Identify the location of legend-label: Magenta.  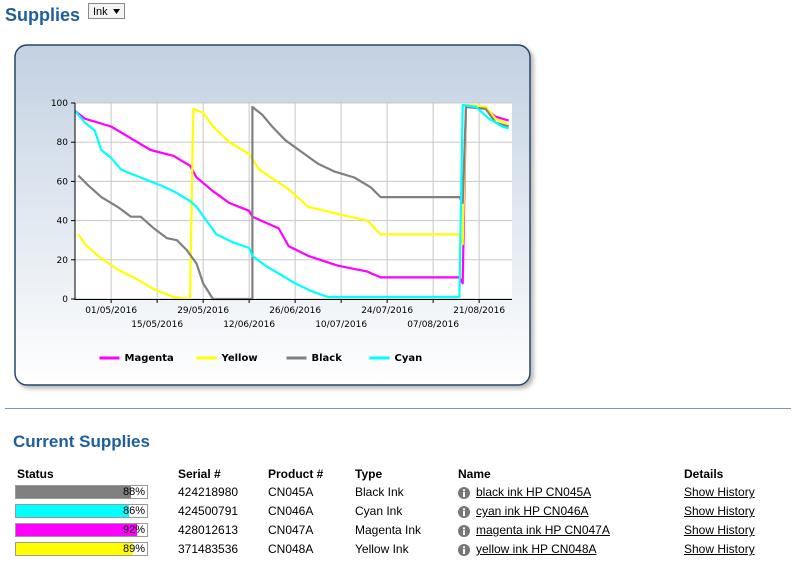
(149, 358).